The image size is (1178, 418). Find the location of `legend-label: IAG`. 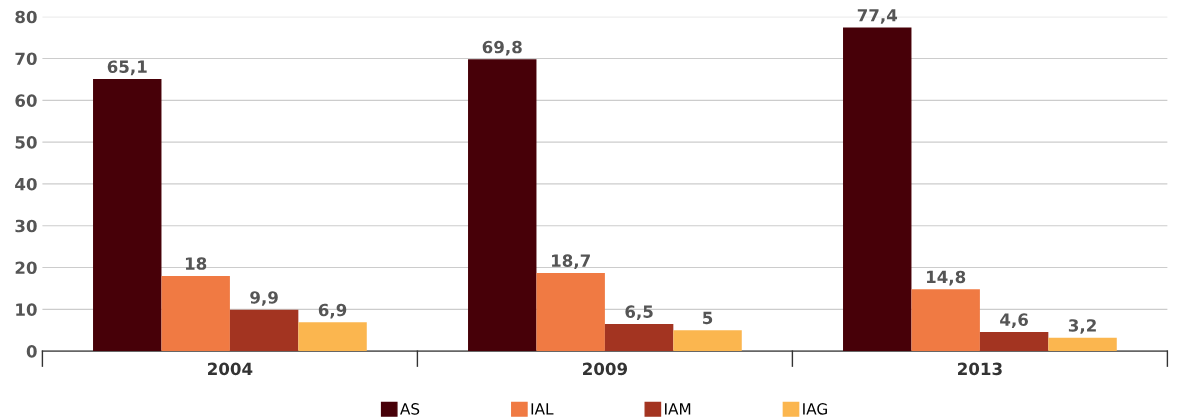

legend-label: IAG is located at coordinates (815, 409).